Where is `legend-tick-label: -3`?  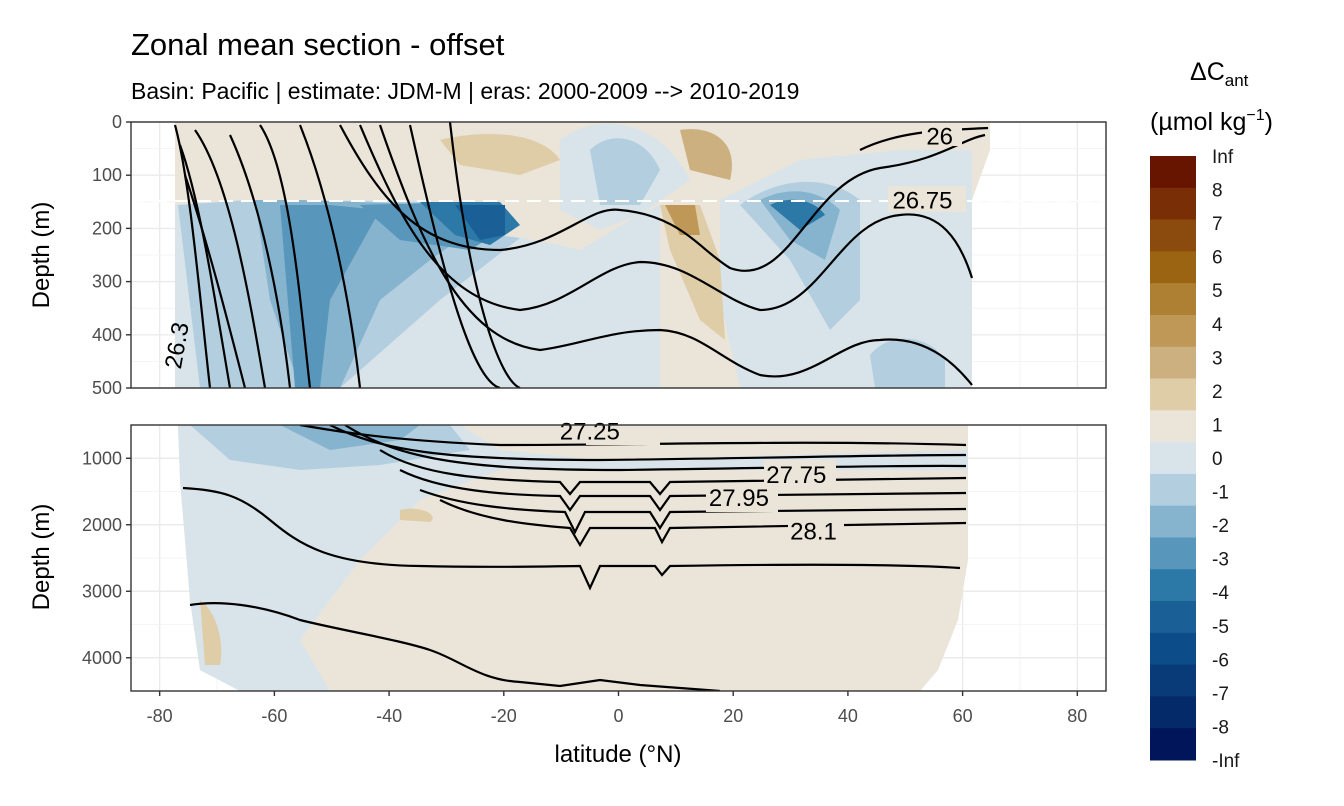 legend-tick-label: -3 is located at coordinates (1220, 560).